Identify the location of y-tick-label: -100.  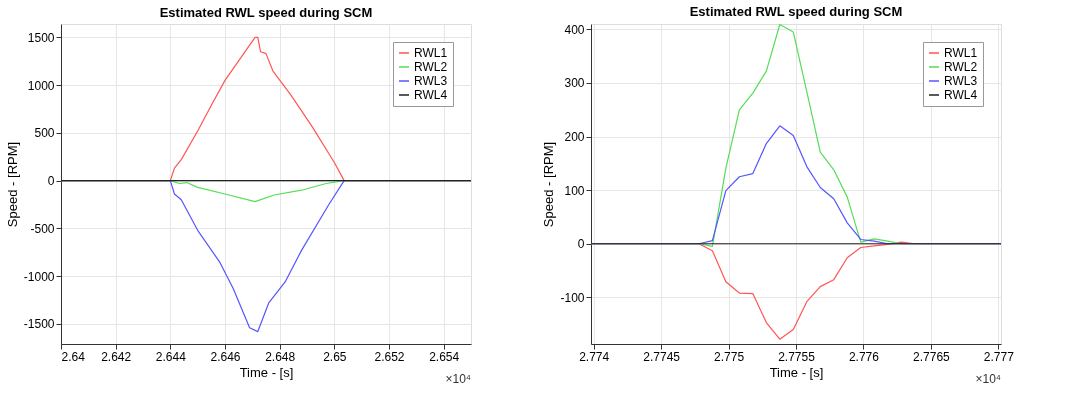
(572, 297).